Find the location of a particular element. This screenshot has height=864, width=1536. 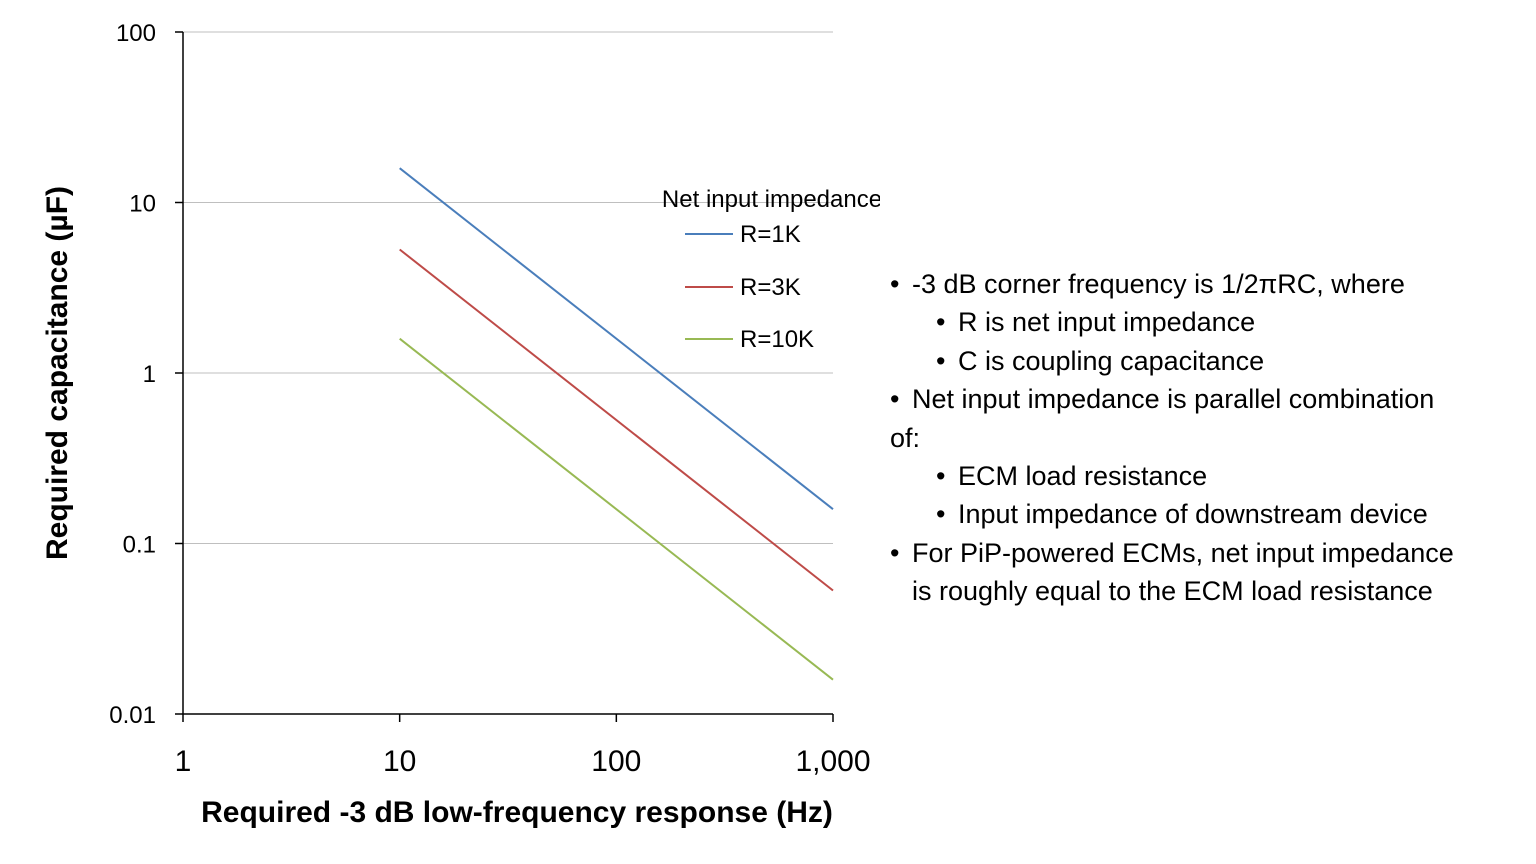

series-line-r1k is located at coordinates (616, 338).